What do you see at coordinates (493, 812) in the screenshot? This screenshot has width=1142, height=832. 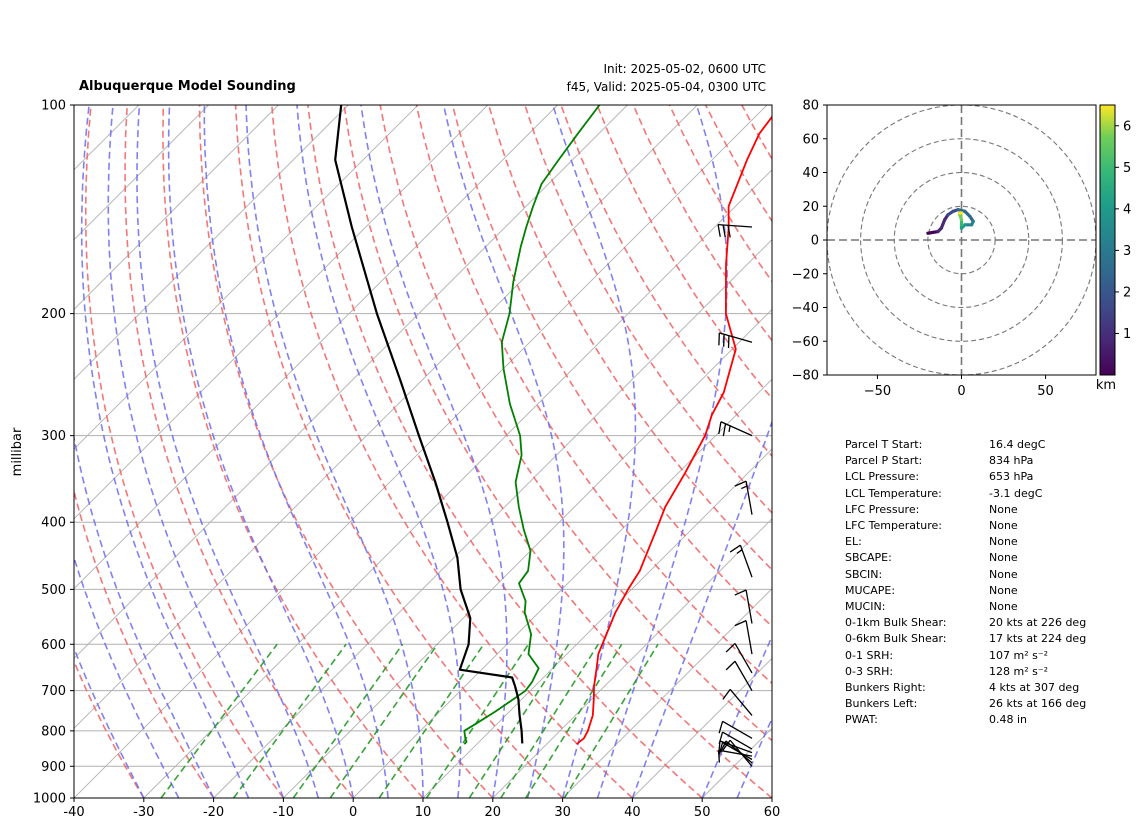 I see `x-tick-label: 20` at bounding box center [493, 812].